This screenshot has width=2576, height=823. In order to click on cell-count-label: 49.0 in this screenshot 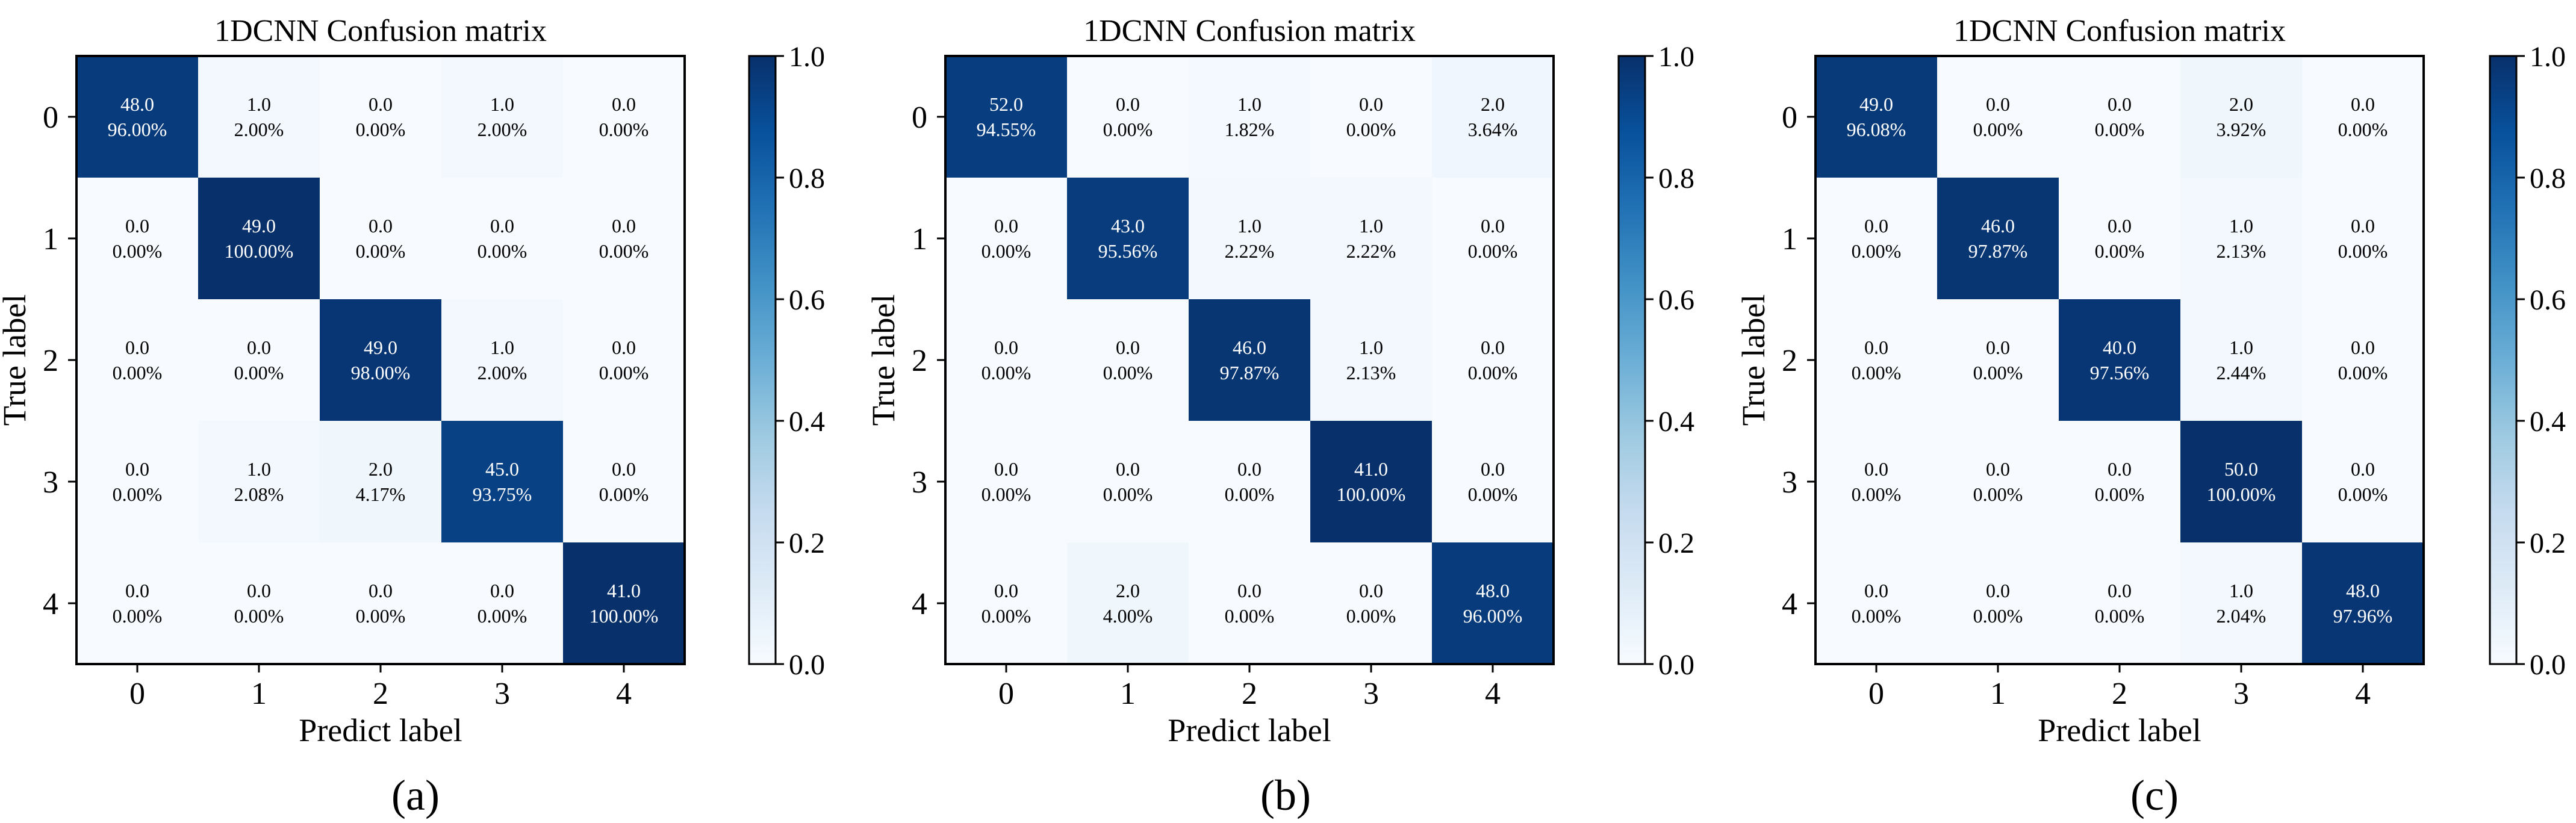, I will do `click(381, 347)`.